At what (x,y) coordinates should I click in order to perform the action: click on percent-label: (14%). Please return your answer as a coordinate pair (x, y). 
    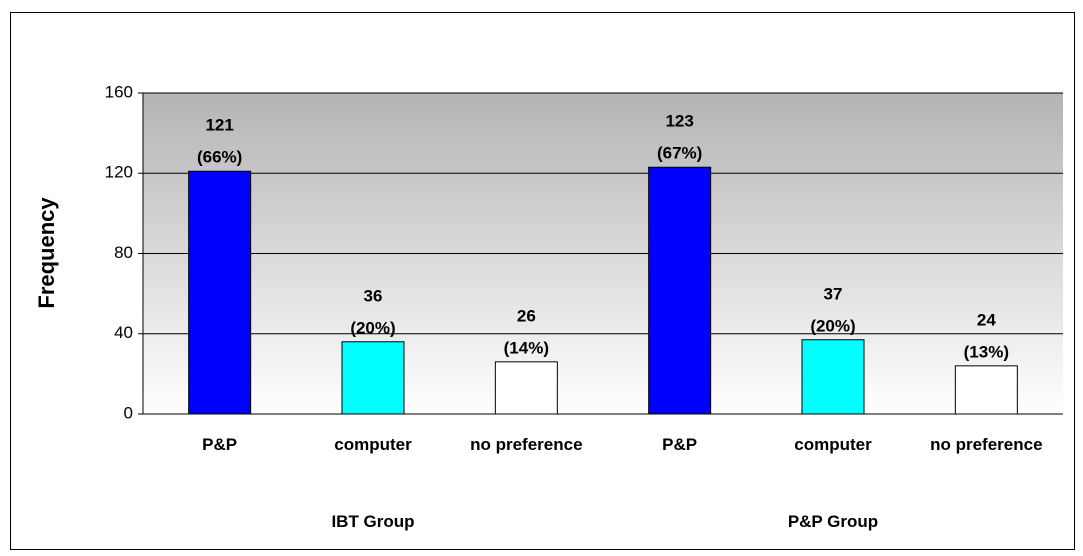
    Looking at the image, I should click on (526, 347).